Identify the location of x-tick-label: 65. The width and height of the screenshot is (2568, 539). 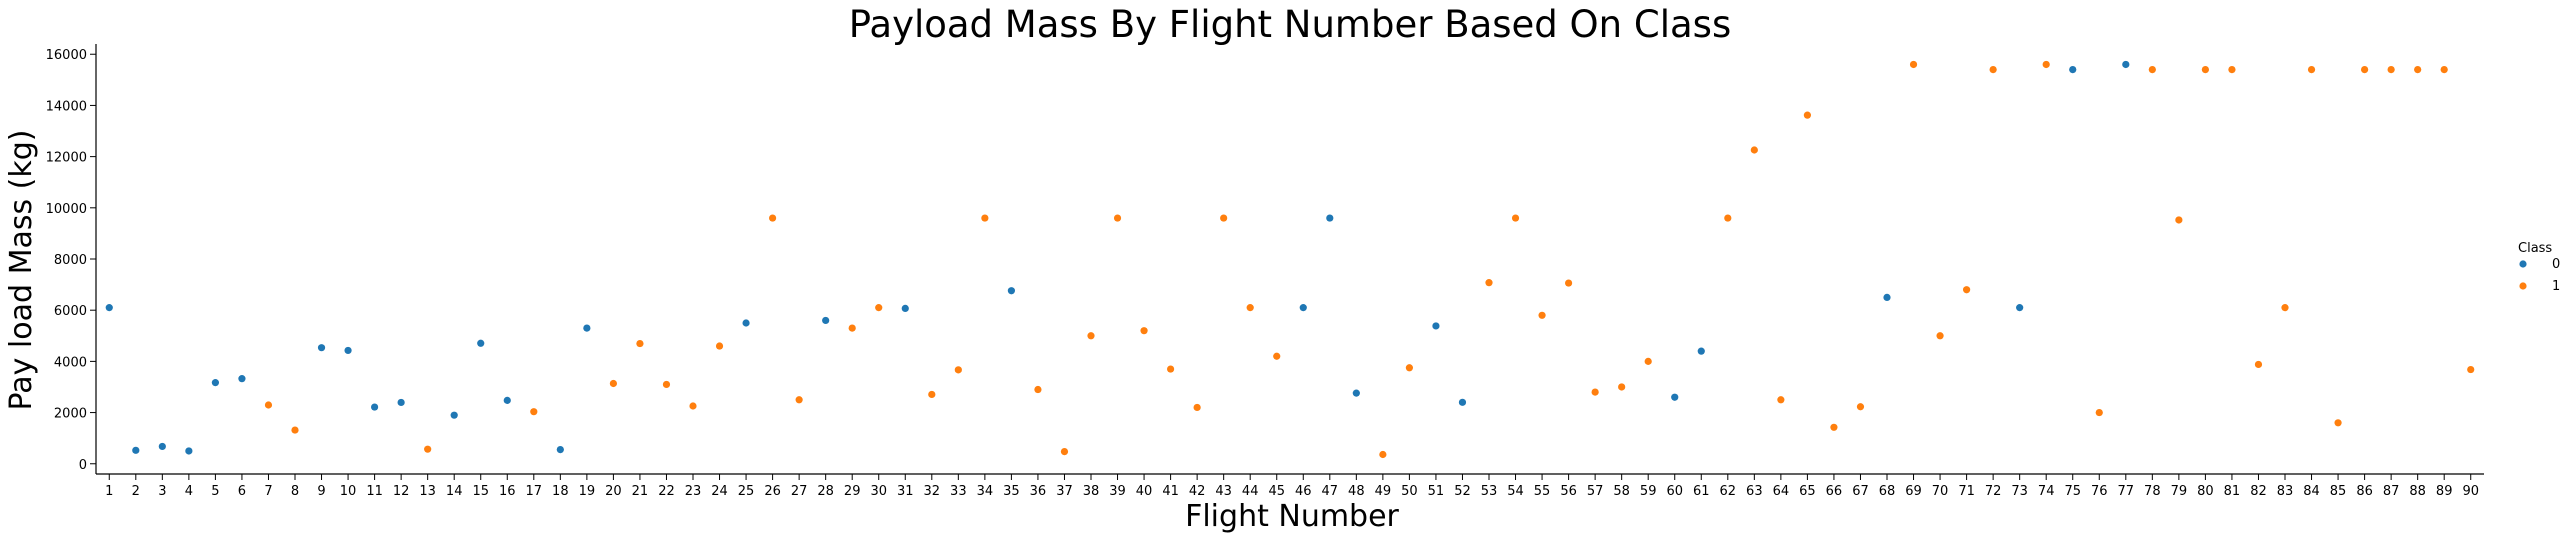
(1807, 491).